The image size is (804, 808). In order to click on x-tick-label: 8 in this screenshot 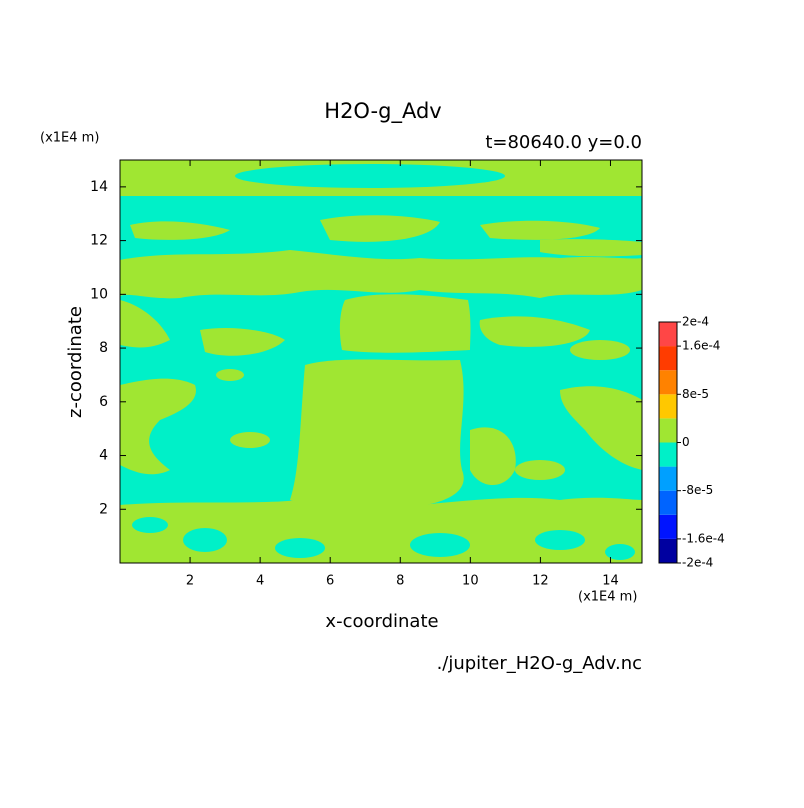, I will do `click(400, 581)`.